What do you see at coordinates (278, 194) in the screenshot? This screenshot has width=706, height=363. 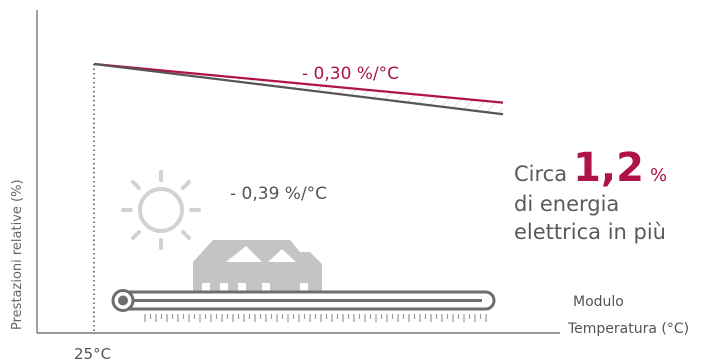 I see `series-label-039: - 0,39 %/°C` at bounding box center [278, 194].